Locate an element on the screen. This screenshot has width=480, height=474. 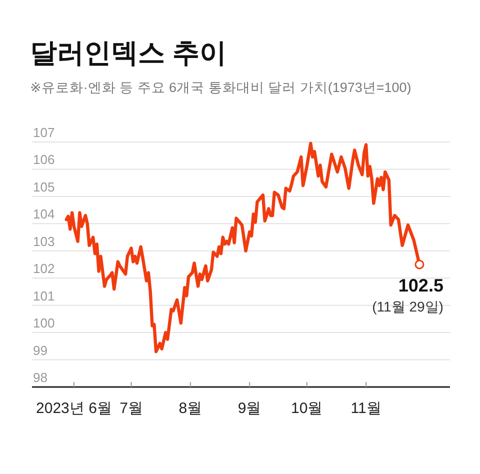
y-tick-label: 102 is located at coordinates (44, 268).